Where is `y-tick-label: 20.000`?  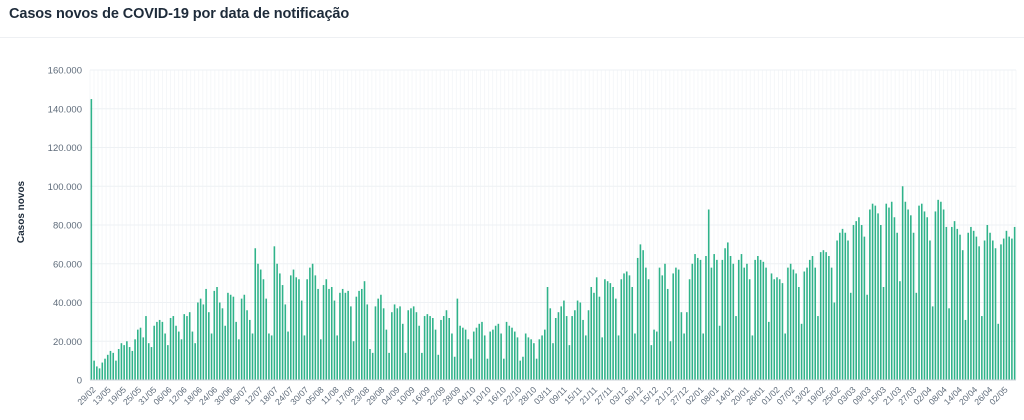
y-tick-label: 20.000 is located at coordinates (67, 342).